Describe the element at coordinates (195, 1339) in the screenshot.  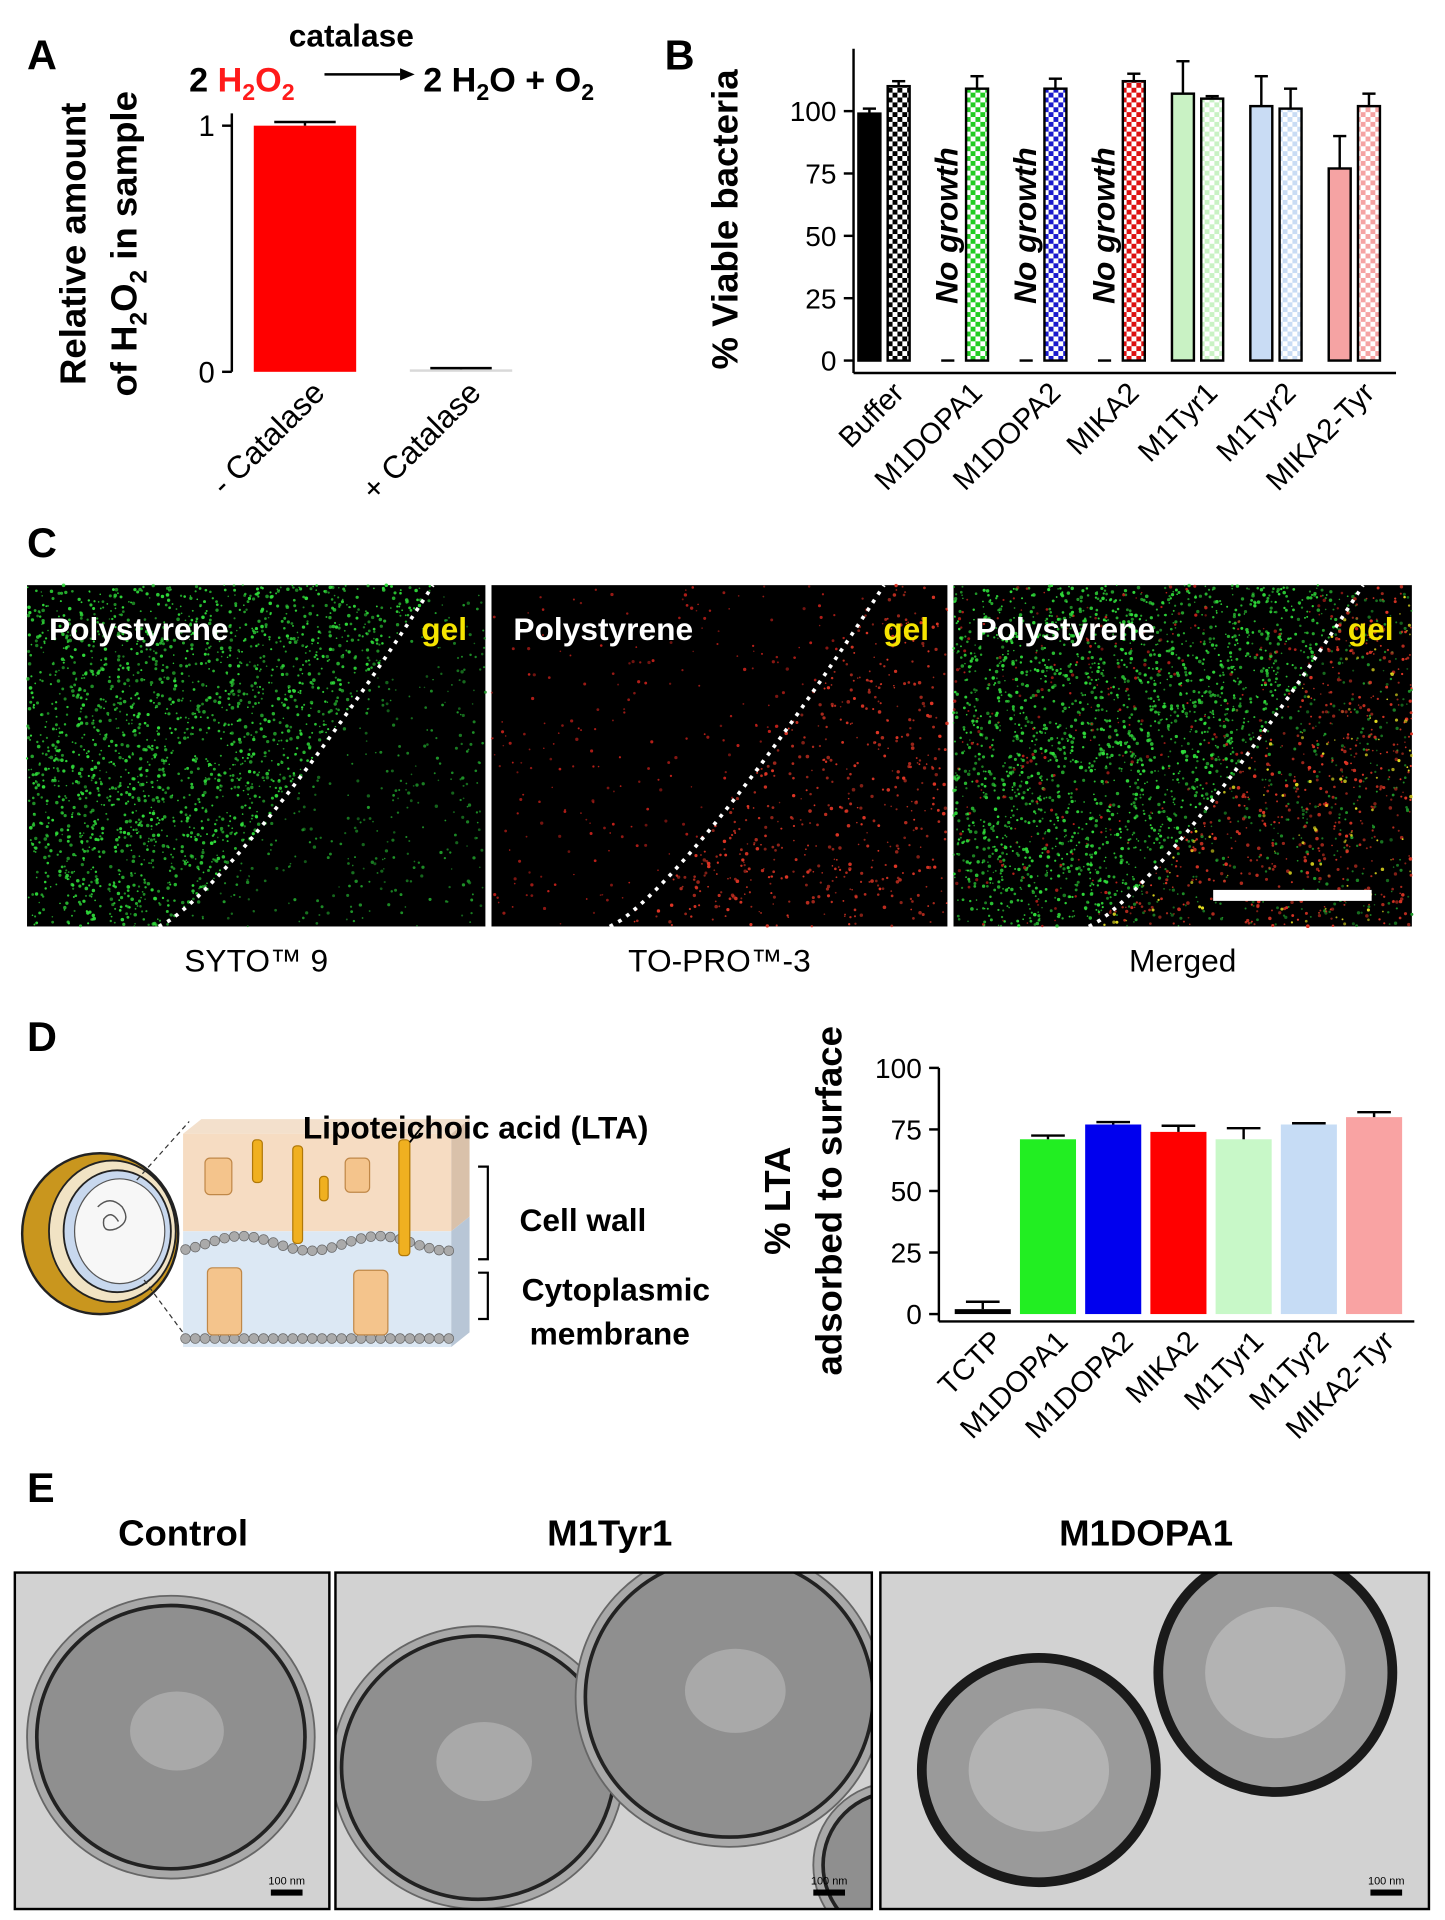
I see `lipid` at that location.